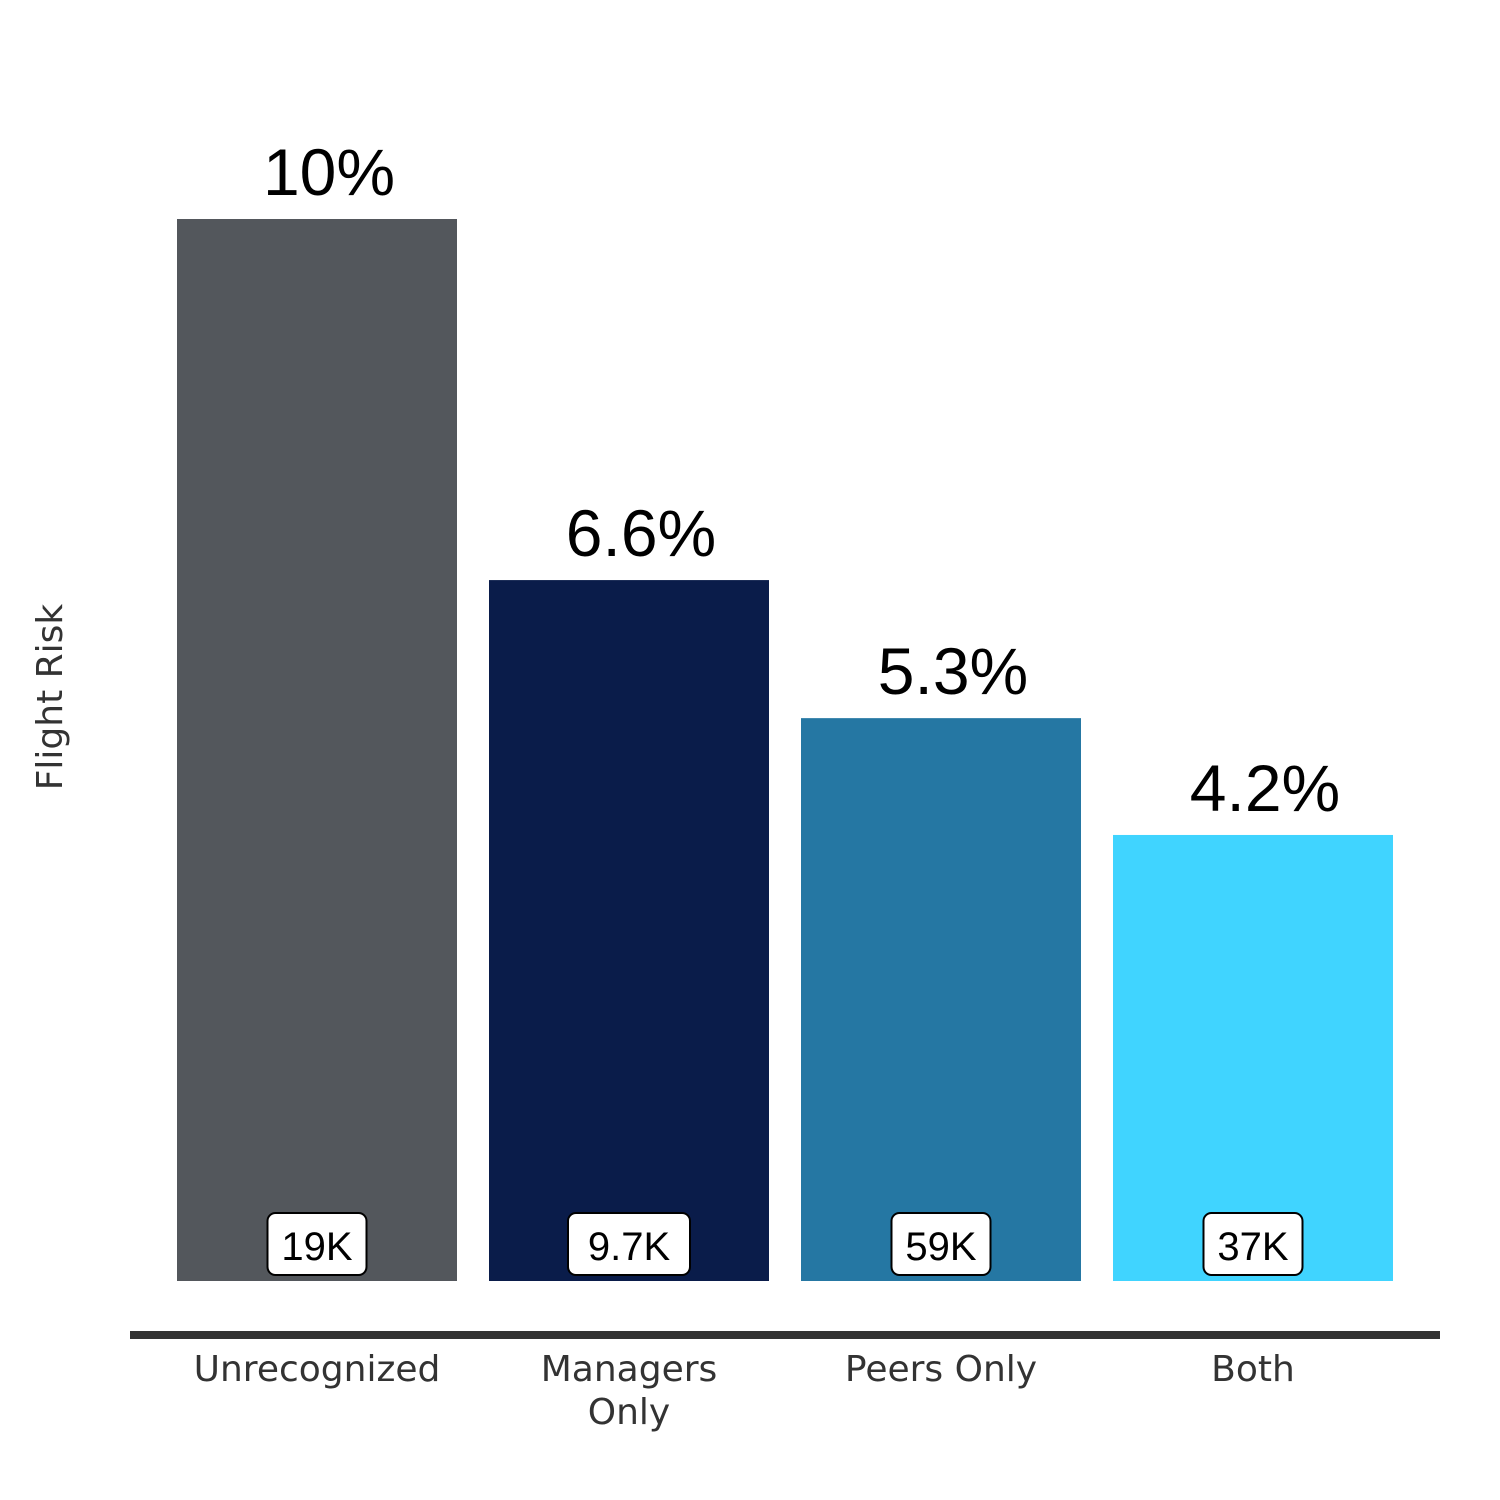 The width and height of the screenshot is (1500, 1500). What do you see at coordinates (50, 697) in the screenshot?
I see `y-axis-label: Flight Risk` at bounding box center [50, 697].